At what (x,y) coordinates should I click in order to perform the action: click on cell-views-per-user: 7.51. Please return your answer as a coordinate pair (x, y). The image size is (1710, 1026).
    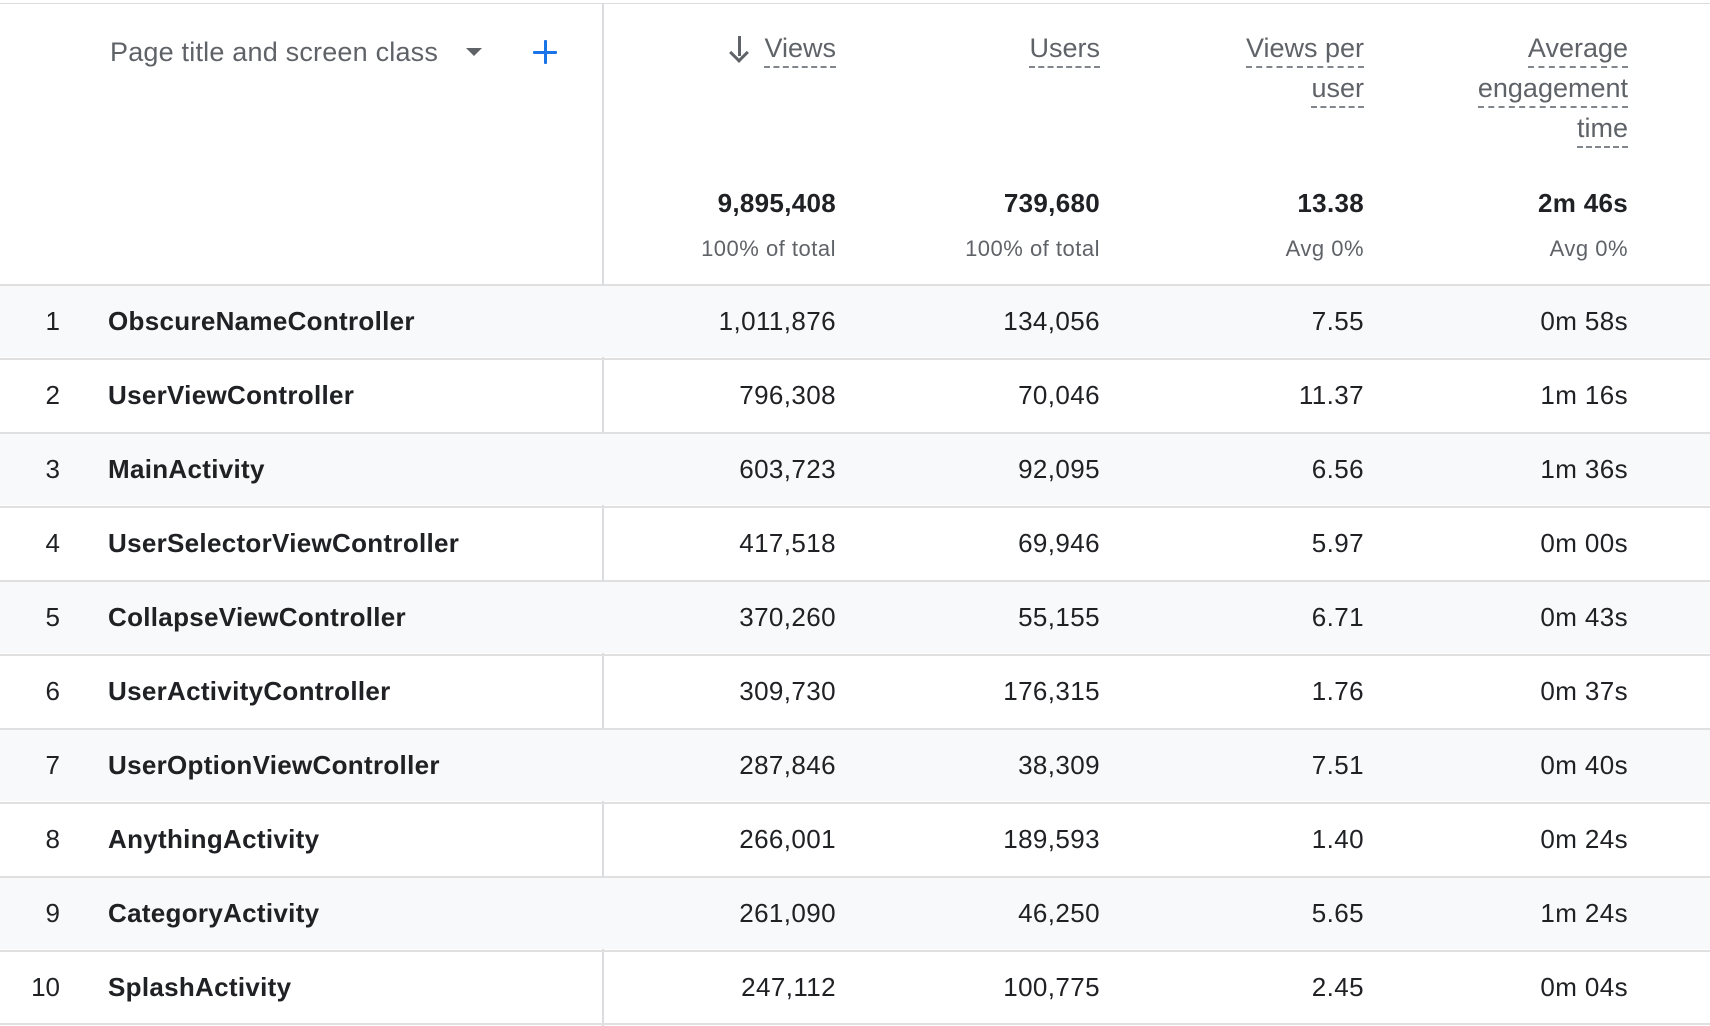
    Looking at the image, I should click on (1337, 765).